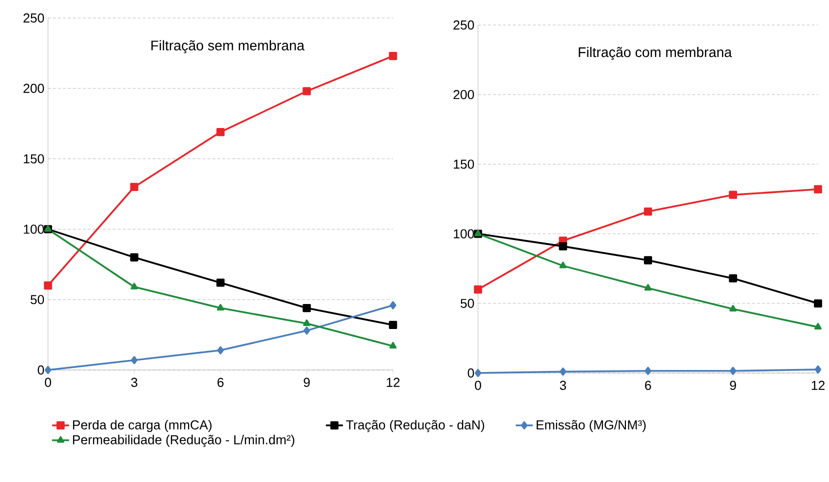 The width and height of the screenshot is (829, 482). What do you see at coordinates (655, 53) in the screenshot?
I see `text: Filtração com membrana` at bounding box center [655, 53].